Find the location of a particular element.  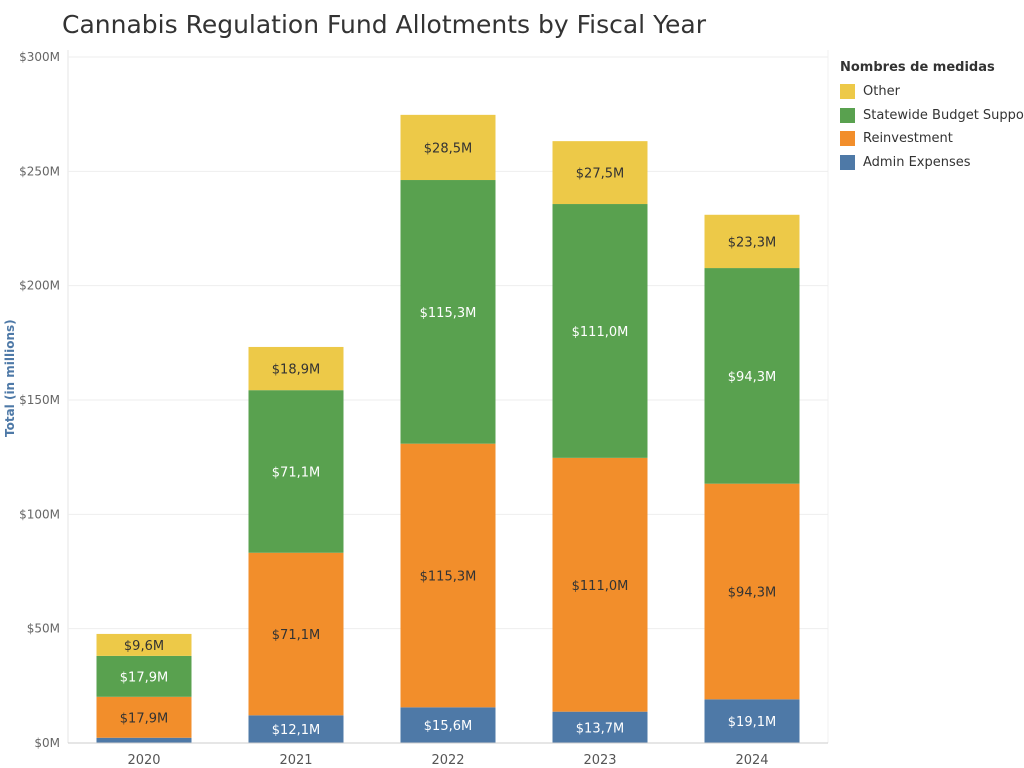

legend-item: Statewide Budget Support is located at coordinates (932, 116).